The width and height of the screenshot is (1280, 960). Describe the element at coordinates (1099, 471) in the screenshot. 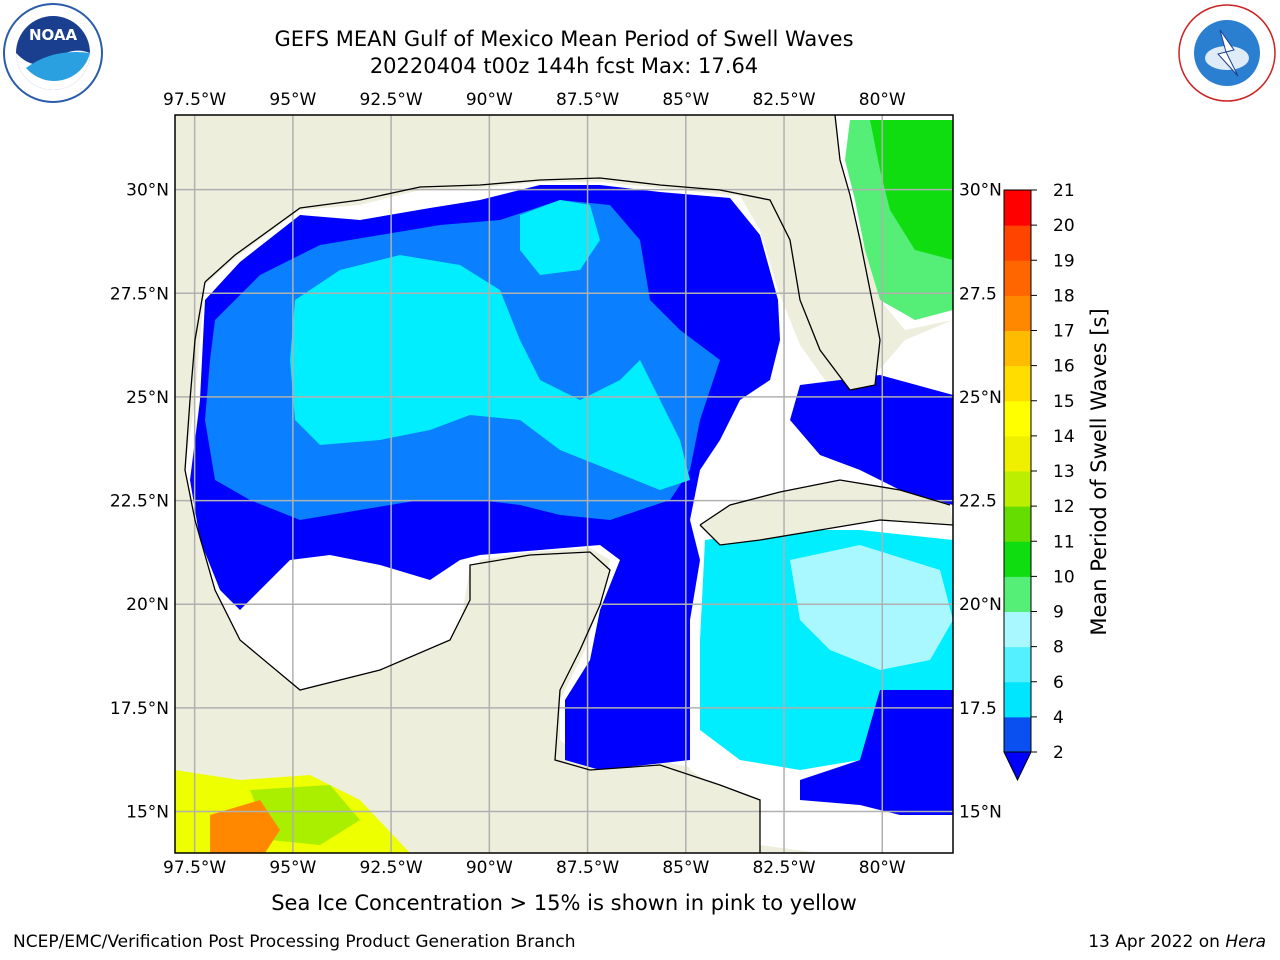

I see `colorbar-label: Mean Period of Swell Waves [s]` at that location.